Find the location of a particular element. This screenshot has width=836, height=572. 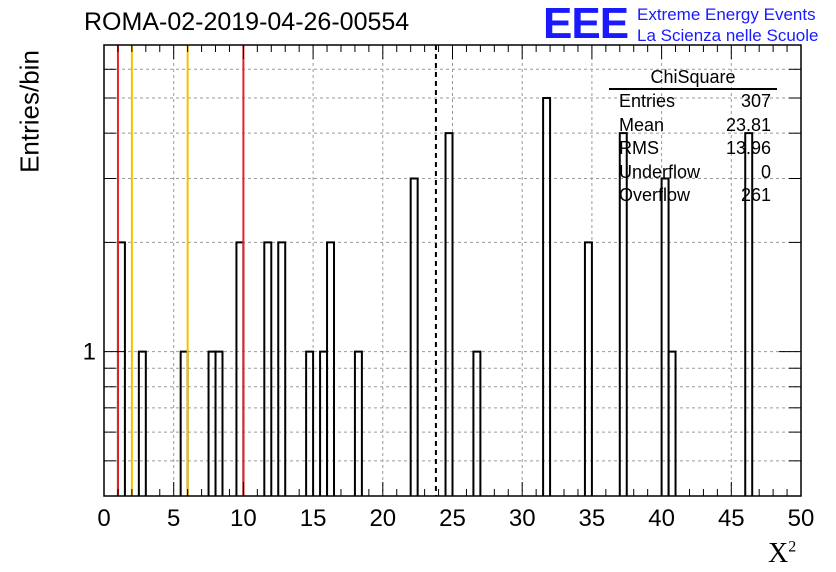

stats-label: RMS is located at coordinates (639, 148).